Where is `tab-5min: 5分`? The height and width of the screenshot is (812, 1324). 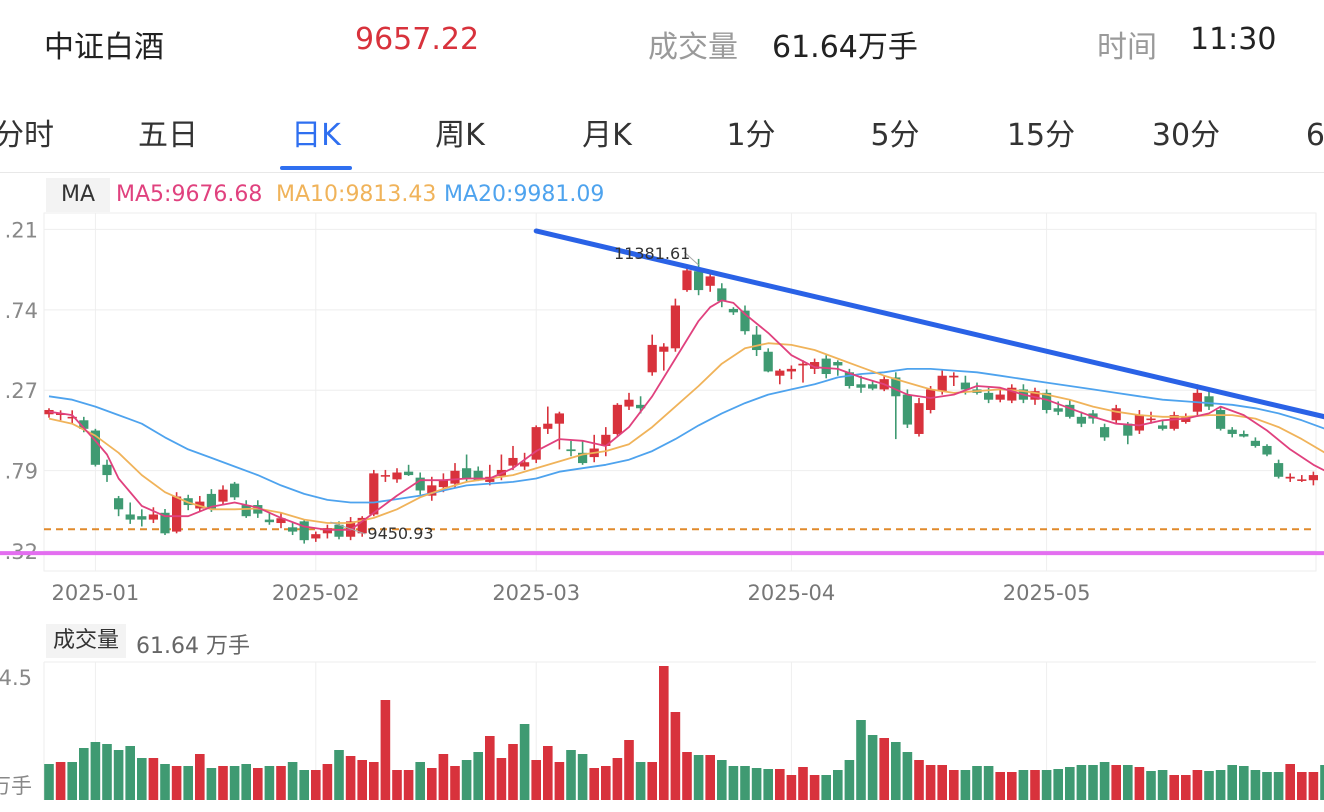 tab-5min: 5分 is located at coordinates (895, 135).